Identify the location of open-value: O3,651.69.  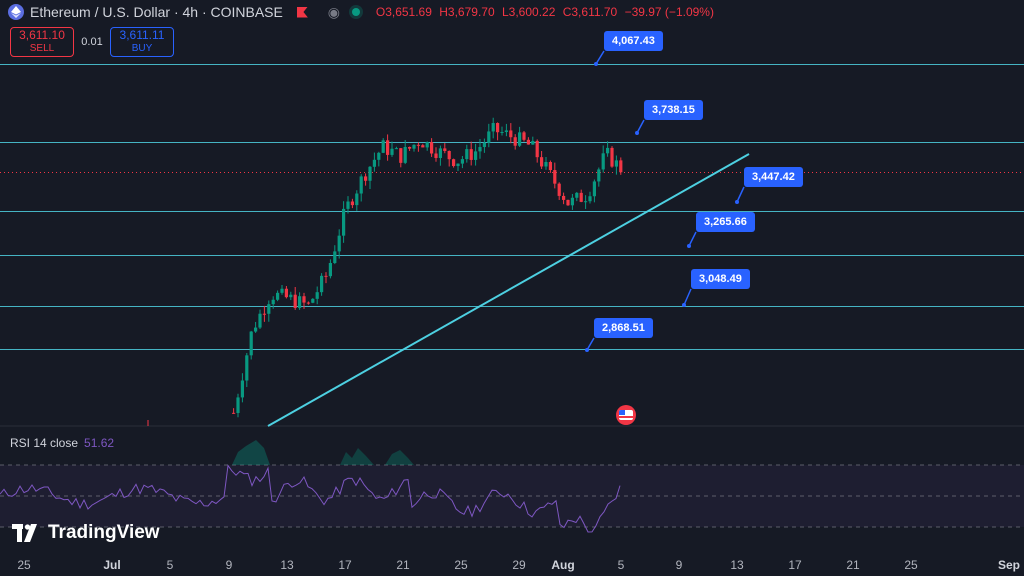
(403, 12).